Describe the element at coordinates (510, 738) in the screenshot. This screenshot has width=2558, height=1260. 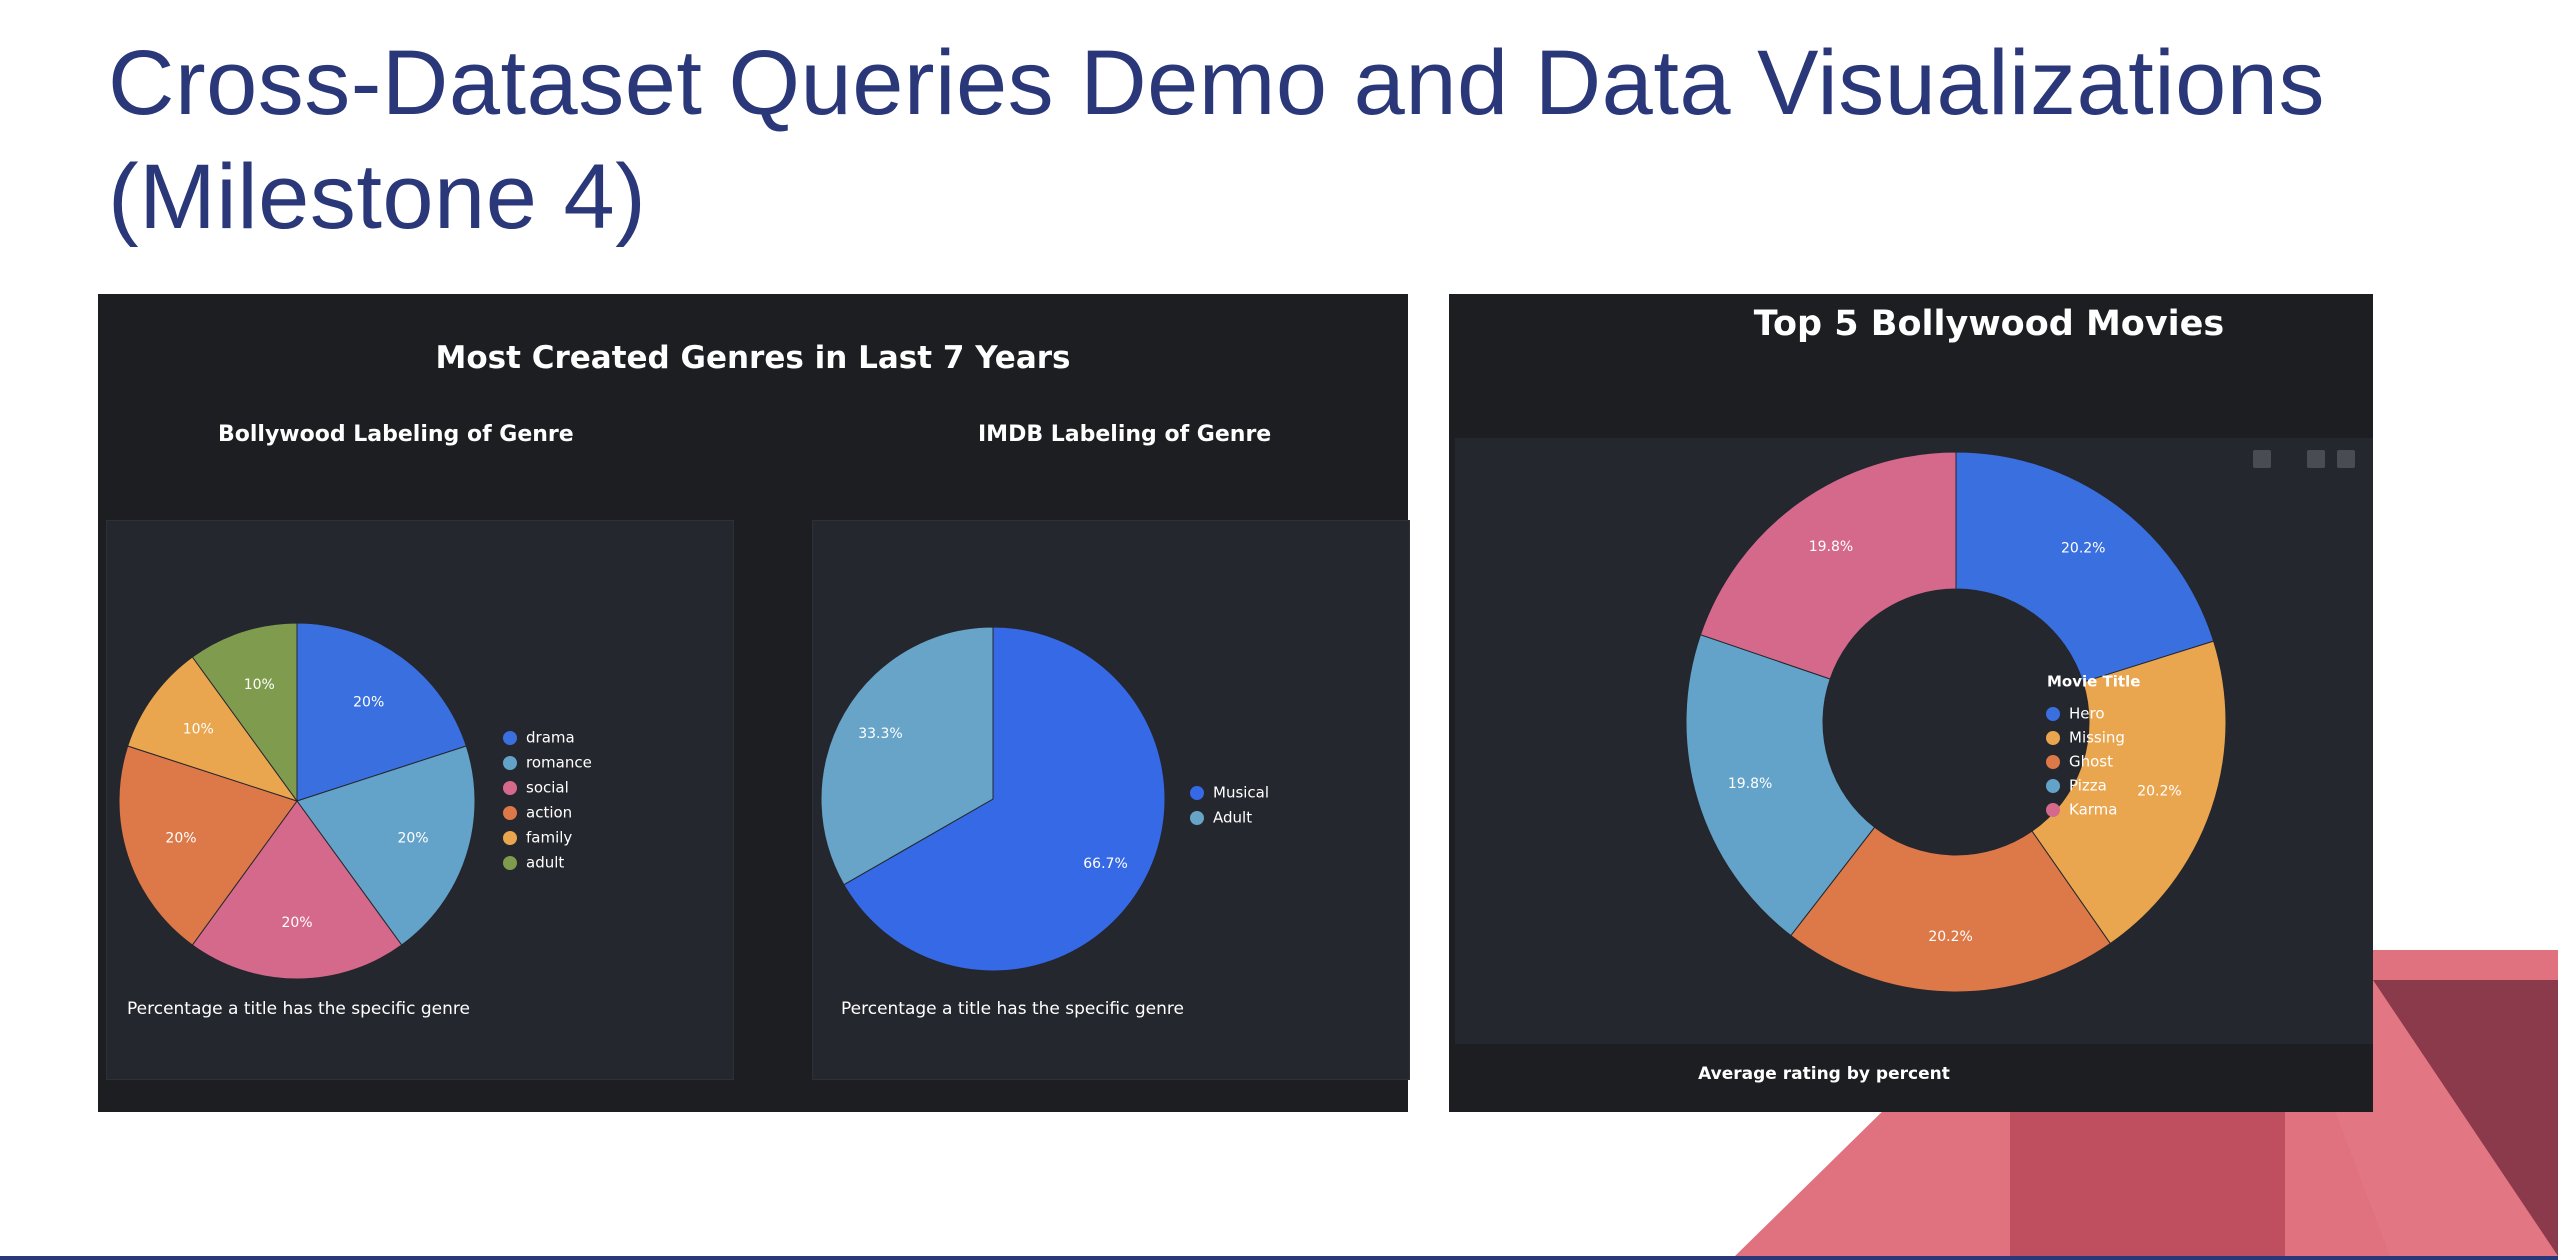
I see `bollywood-pie-legend-swatch-drama` at that location.